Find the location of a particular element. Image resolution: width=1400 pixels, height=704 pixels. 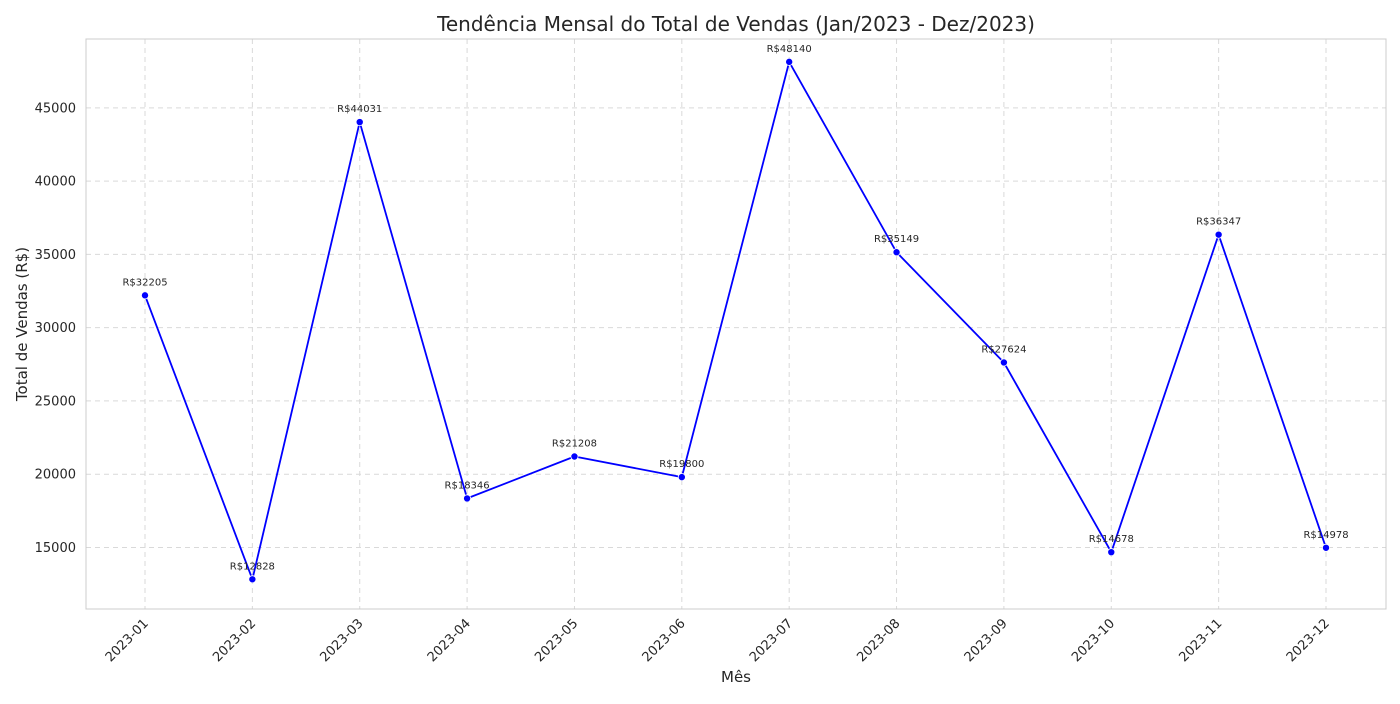

x-tick-label: 2023-01 is located at coordinates (127, 640).